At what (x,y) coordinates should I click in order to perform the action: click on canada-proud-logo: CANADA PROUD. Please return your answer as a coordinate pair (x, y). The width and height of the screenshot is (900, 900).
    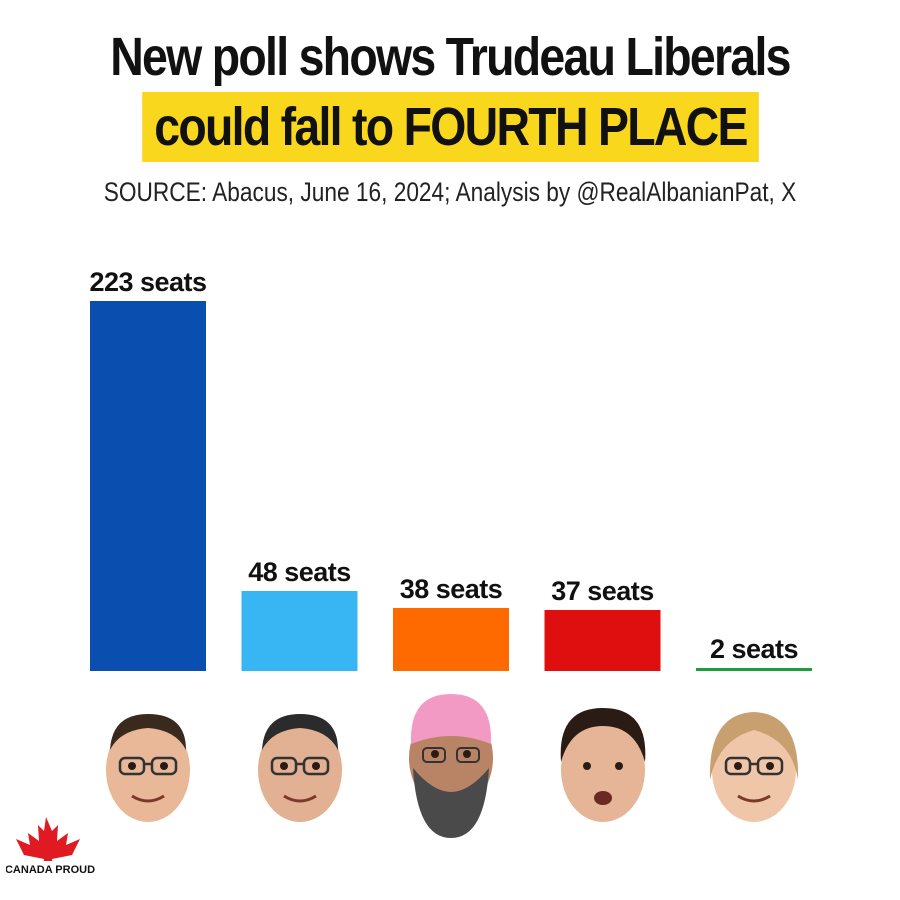
    Looking at the image, I should click on (50, 850).